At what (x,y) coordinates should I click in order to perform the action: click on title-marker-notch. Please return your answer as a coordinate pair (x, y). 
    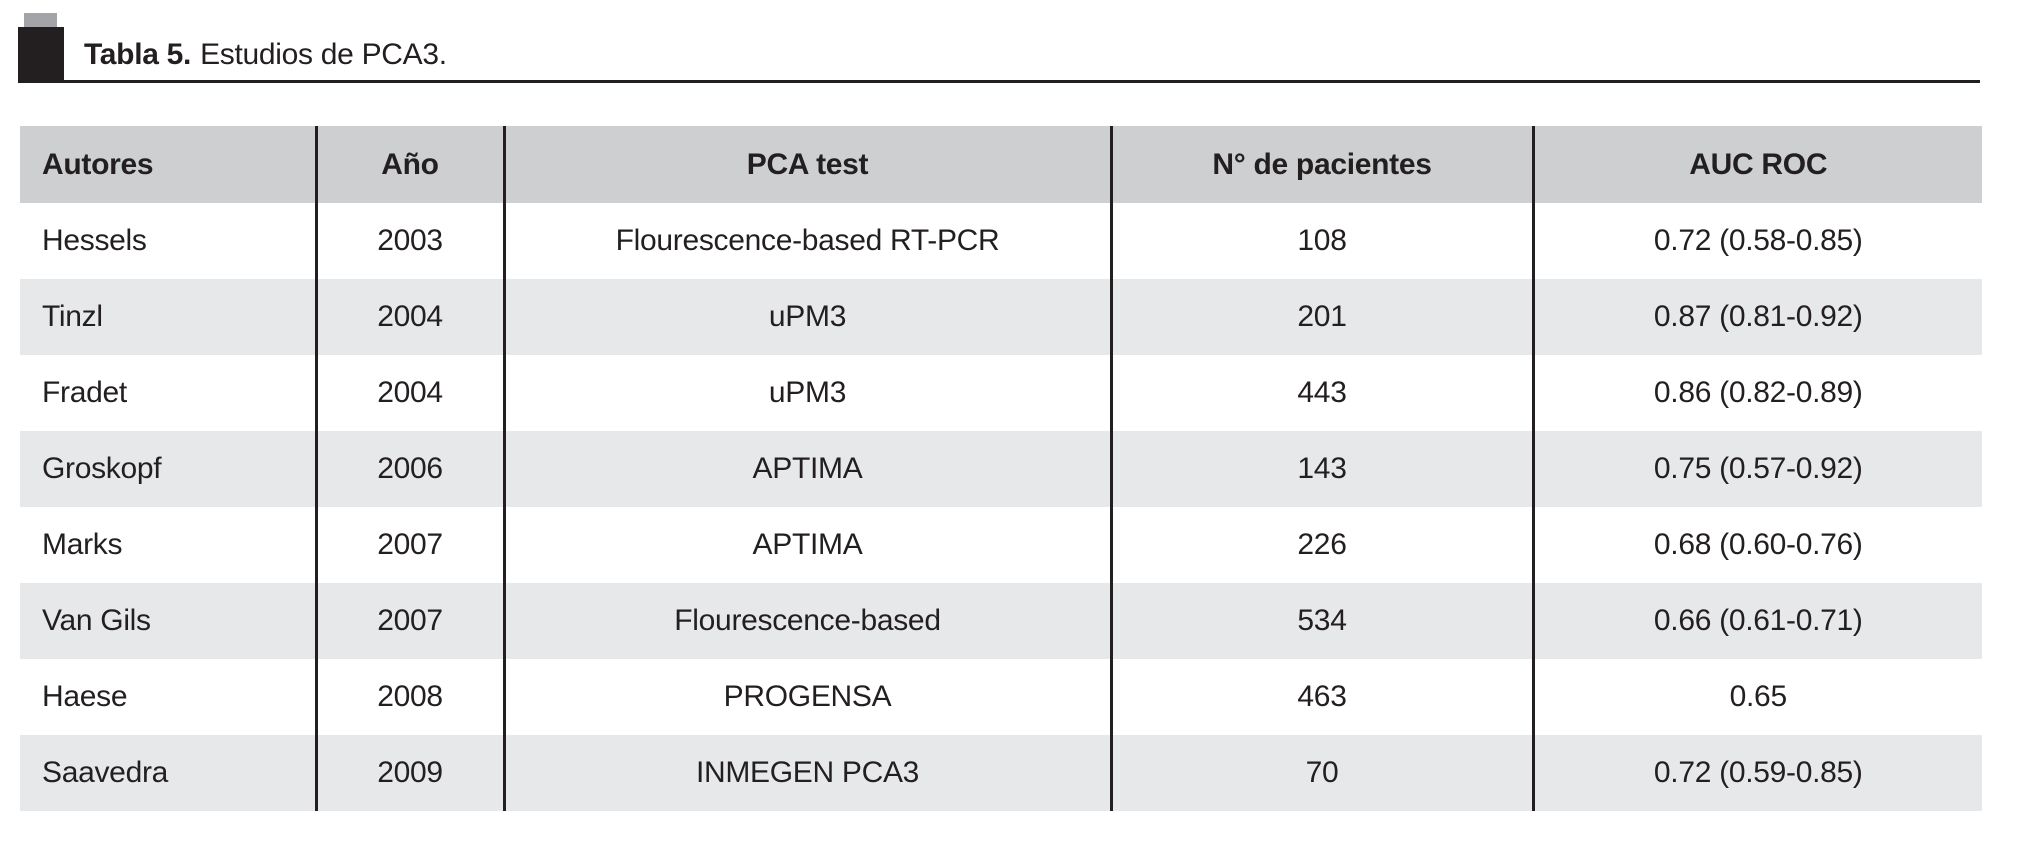
    Looking at the image, I should click on (40, 21).